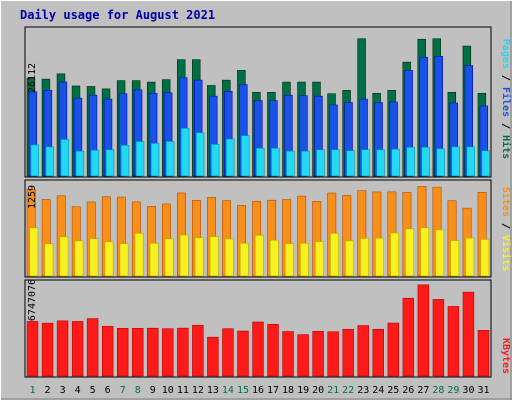 The width and height of the screenshot is (512, 400). What do you see at coordinates (483, 390) in the screenshot?
I see `x-tick-label-day-31: 31` at bounding box center [483, 390].